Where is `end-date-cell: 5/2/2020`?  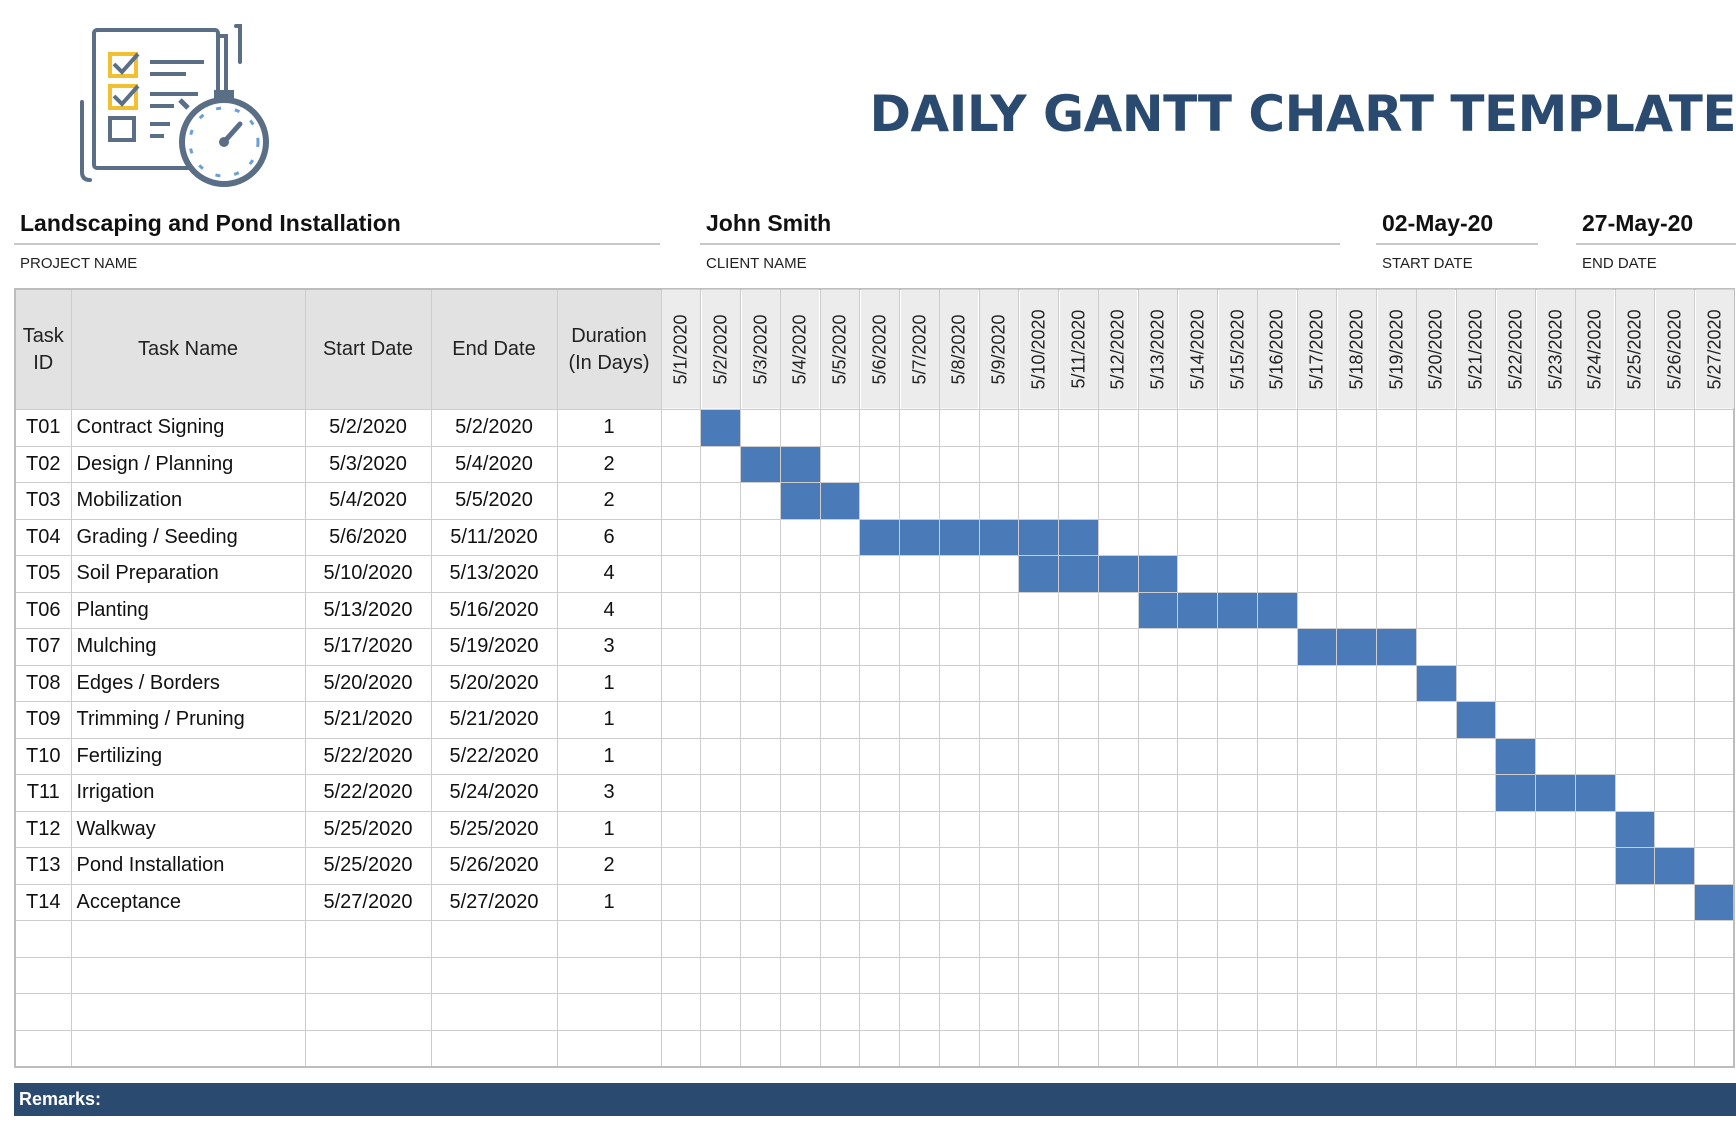 end-date-cell: 5/2/2020 is located at coordinates (494, 428).